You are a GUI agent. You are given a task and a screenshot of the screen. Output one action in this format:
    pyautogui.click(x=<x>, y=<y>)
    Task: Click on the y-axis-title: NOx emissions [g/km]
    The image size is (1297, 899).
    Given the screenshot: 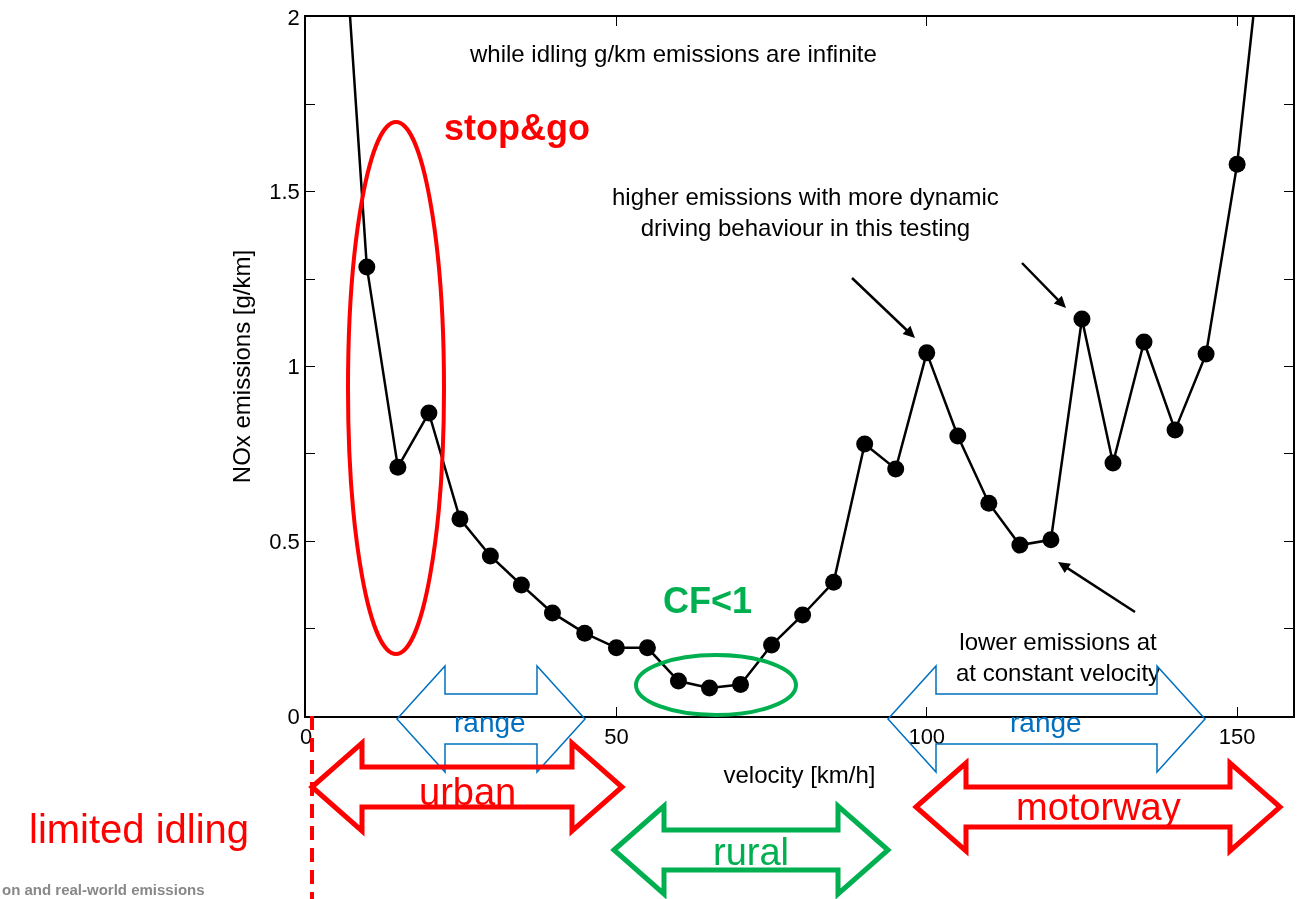 What is the action you would take?
    pyautogui.click(x=241, y=366)
    